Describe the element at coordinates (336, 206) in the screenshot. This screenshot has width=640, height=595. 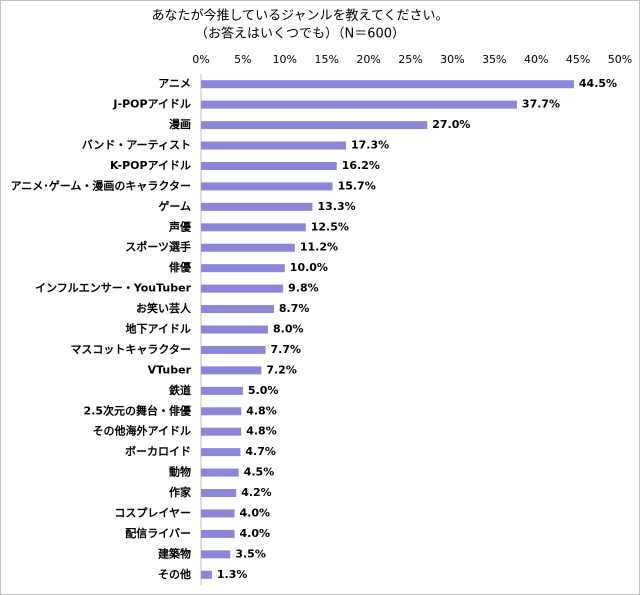
I see `data-label: 13.3%` at that location.